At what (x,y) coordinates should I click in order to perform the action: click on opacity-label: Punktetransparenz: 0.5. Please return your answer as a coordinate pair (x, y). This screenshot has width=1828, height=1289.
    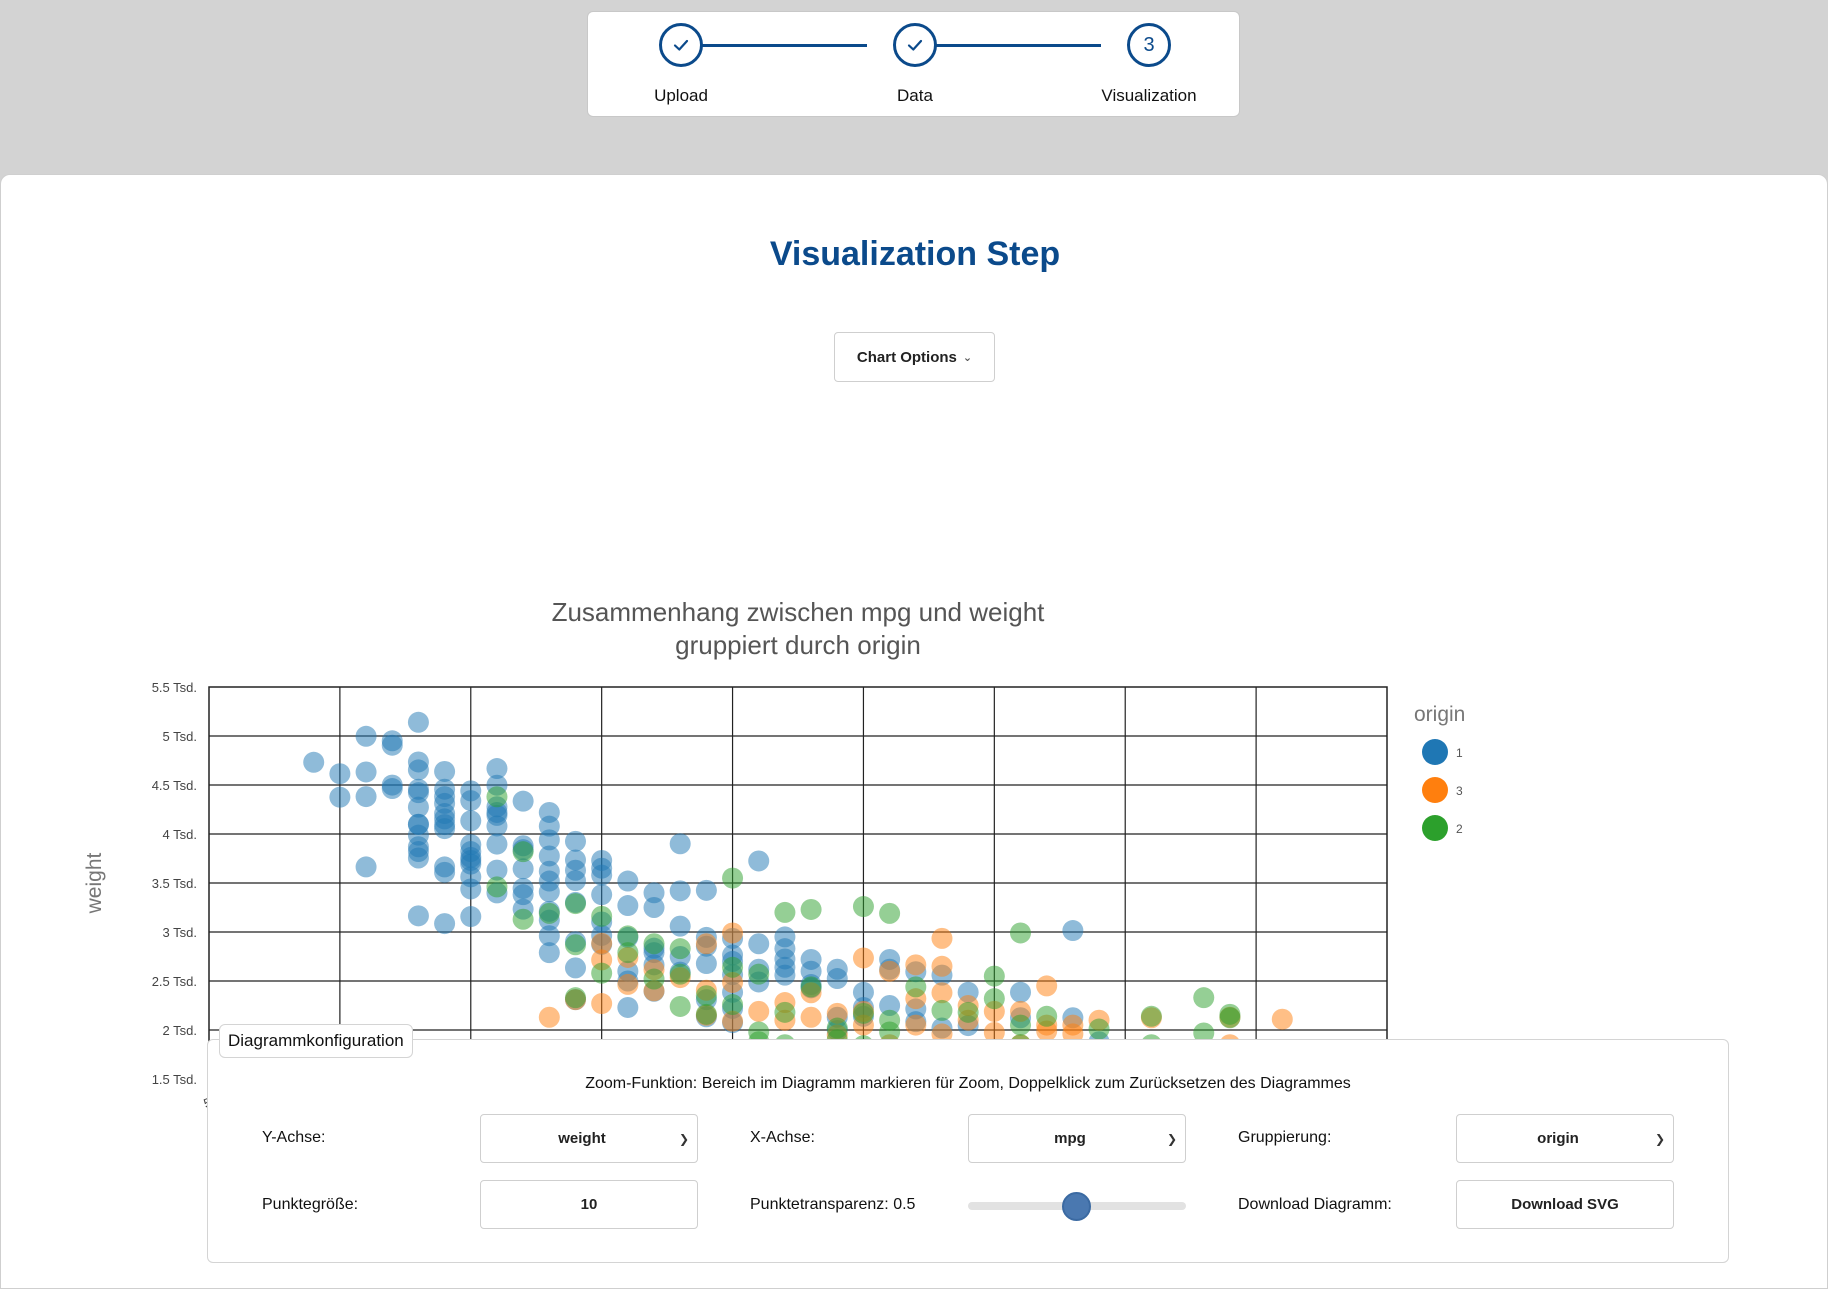
    Looking at the image, I should click on (833, 1204).